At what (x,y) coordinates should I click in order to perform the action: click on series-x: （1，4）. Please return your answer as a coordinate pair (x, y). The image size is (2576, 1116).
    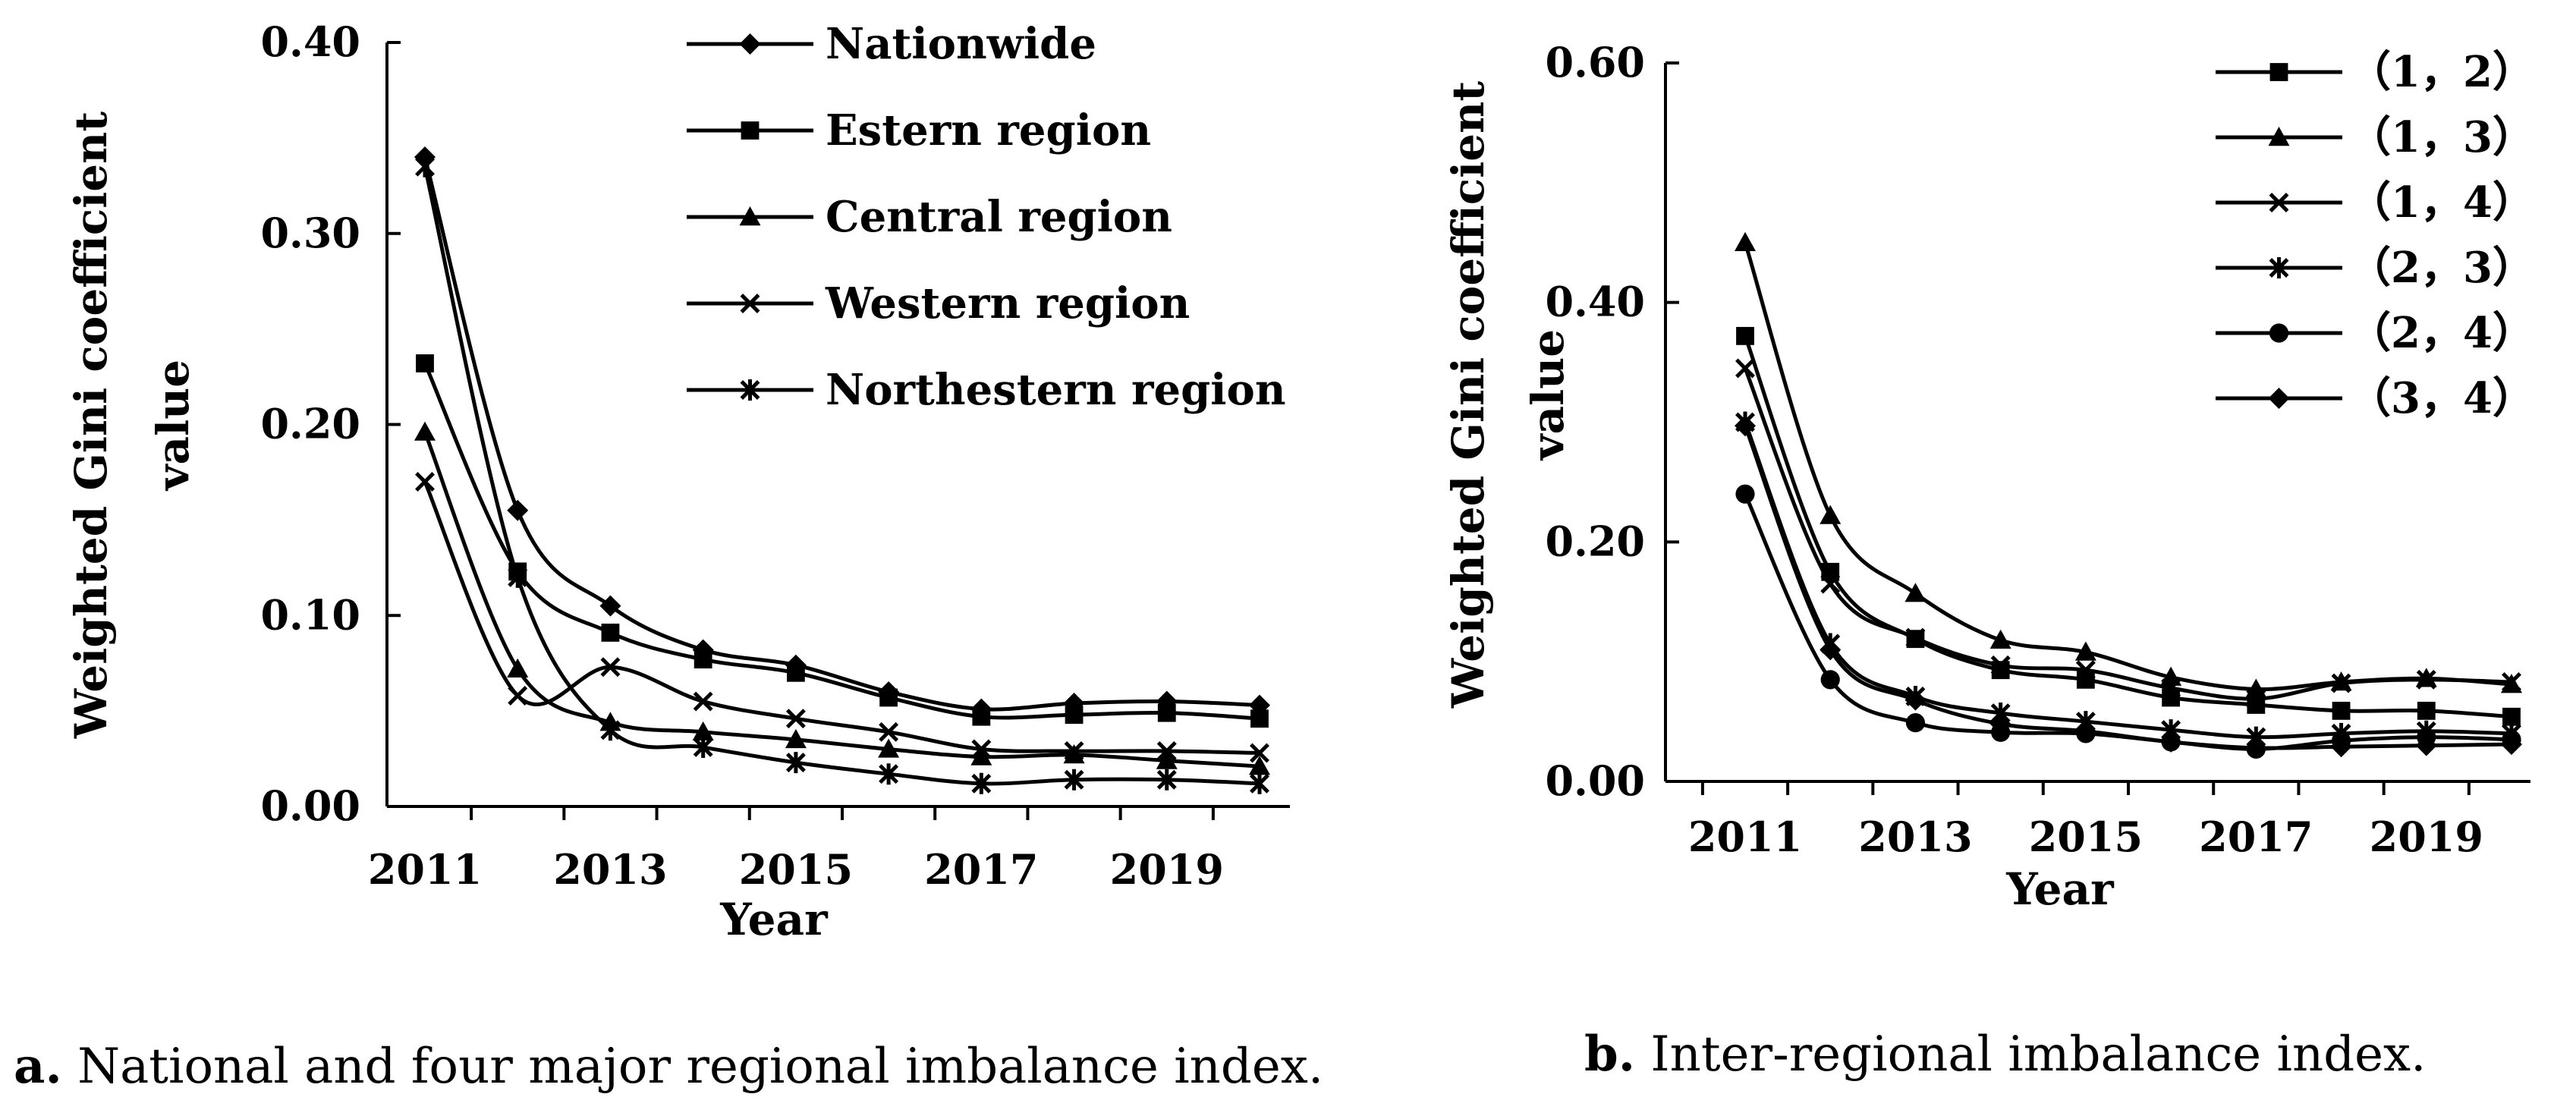
    Looking at the image, I should click on (2135, 443).